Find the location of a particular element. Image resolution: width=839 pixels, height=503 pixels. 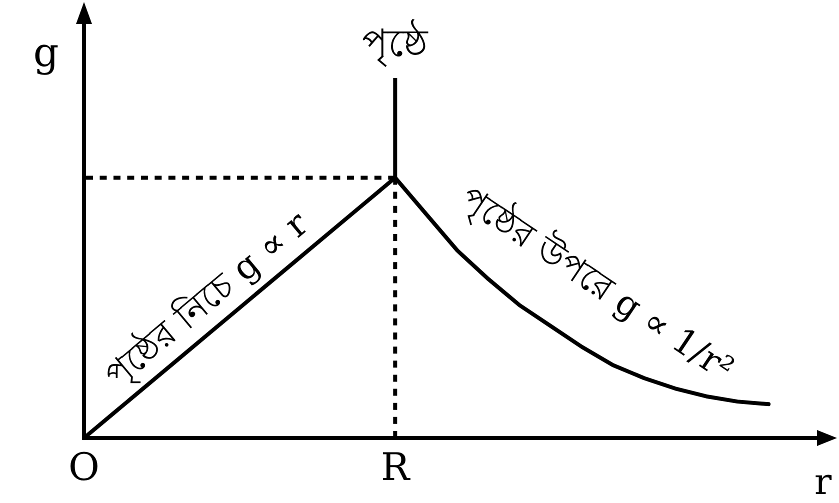

x-tick-label: R is located at coordinates (395, 467).